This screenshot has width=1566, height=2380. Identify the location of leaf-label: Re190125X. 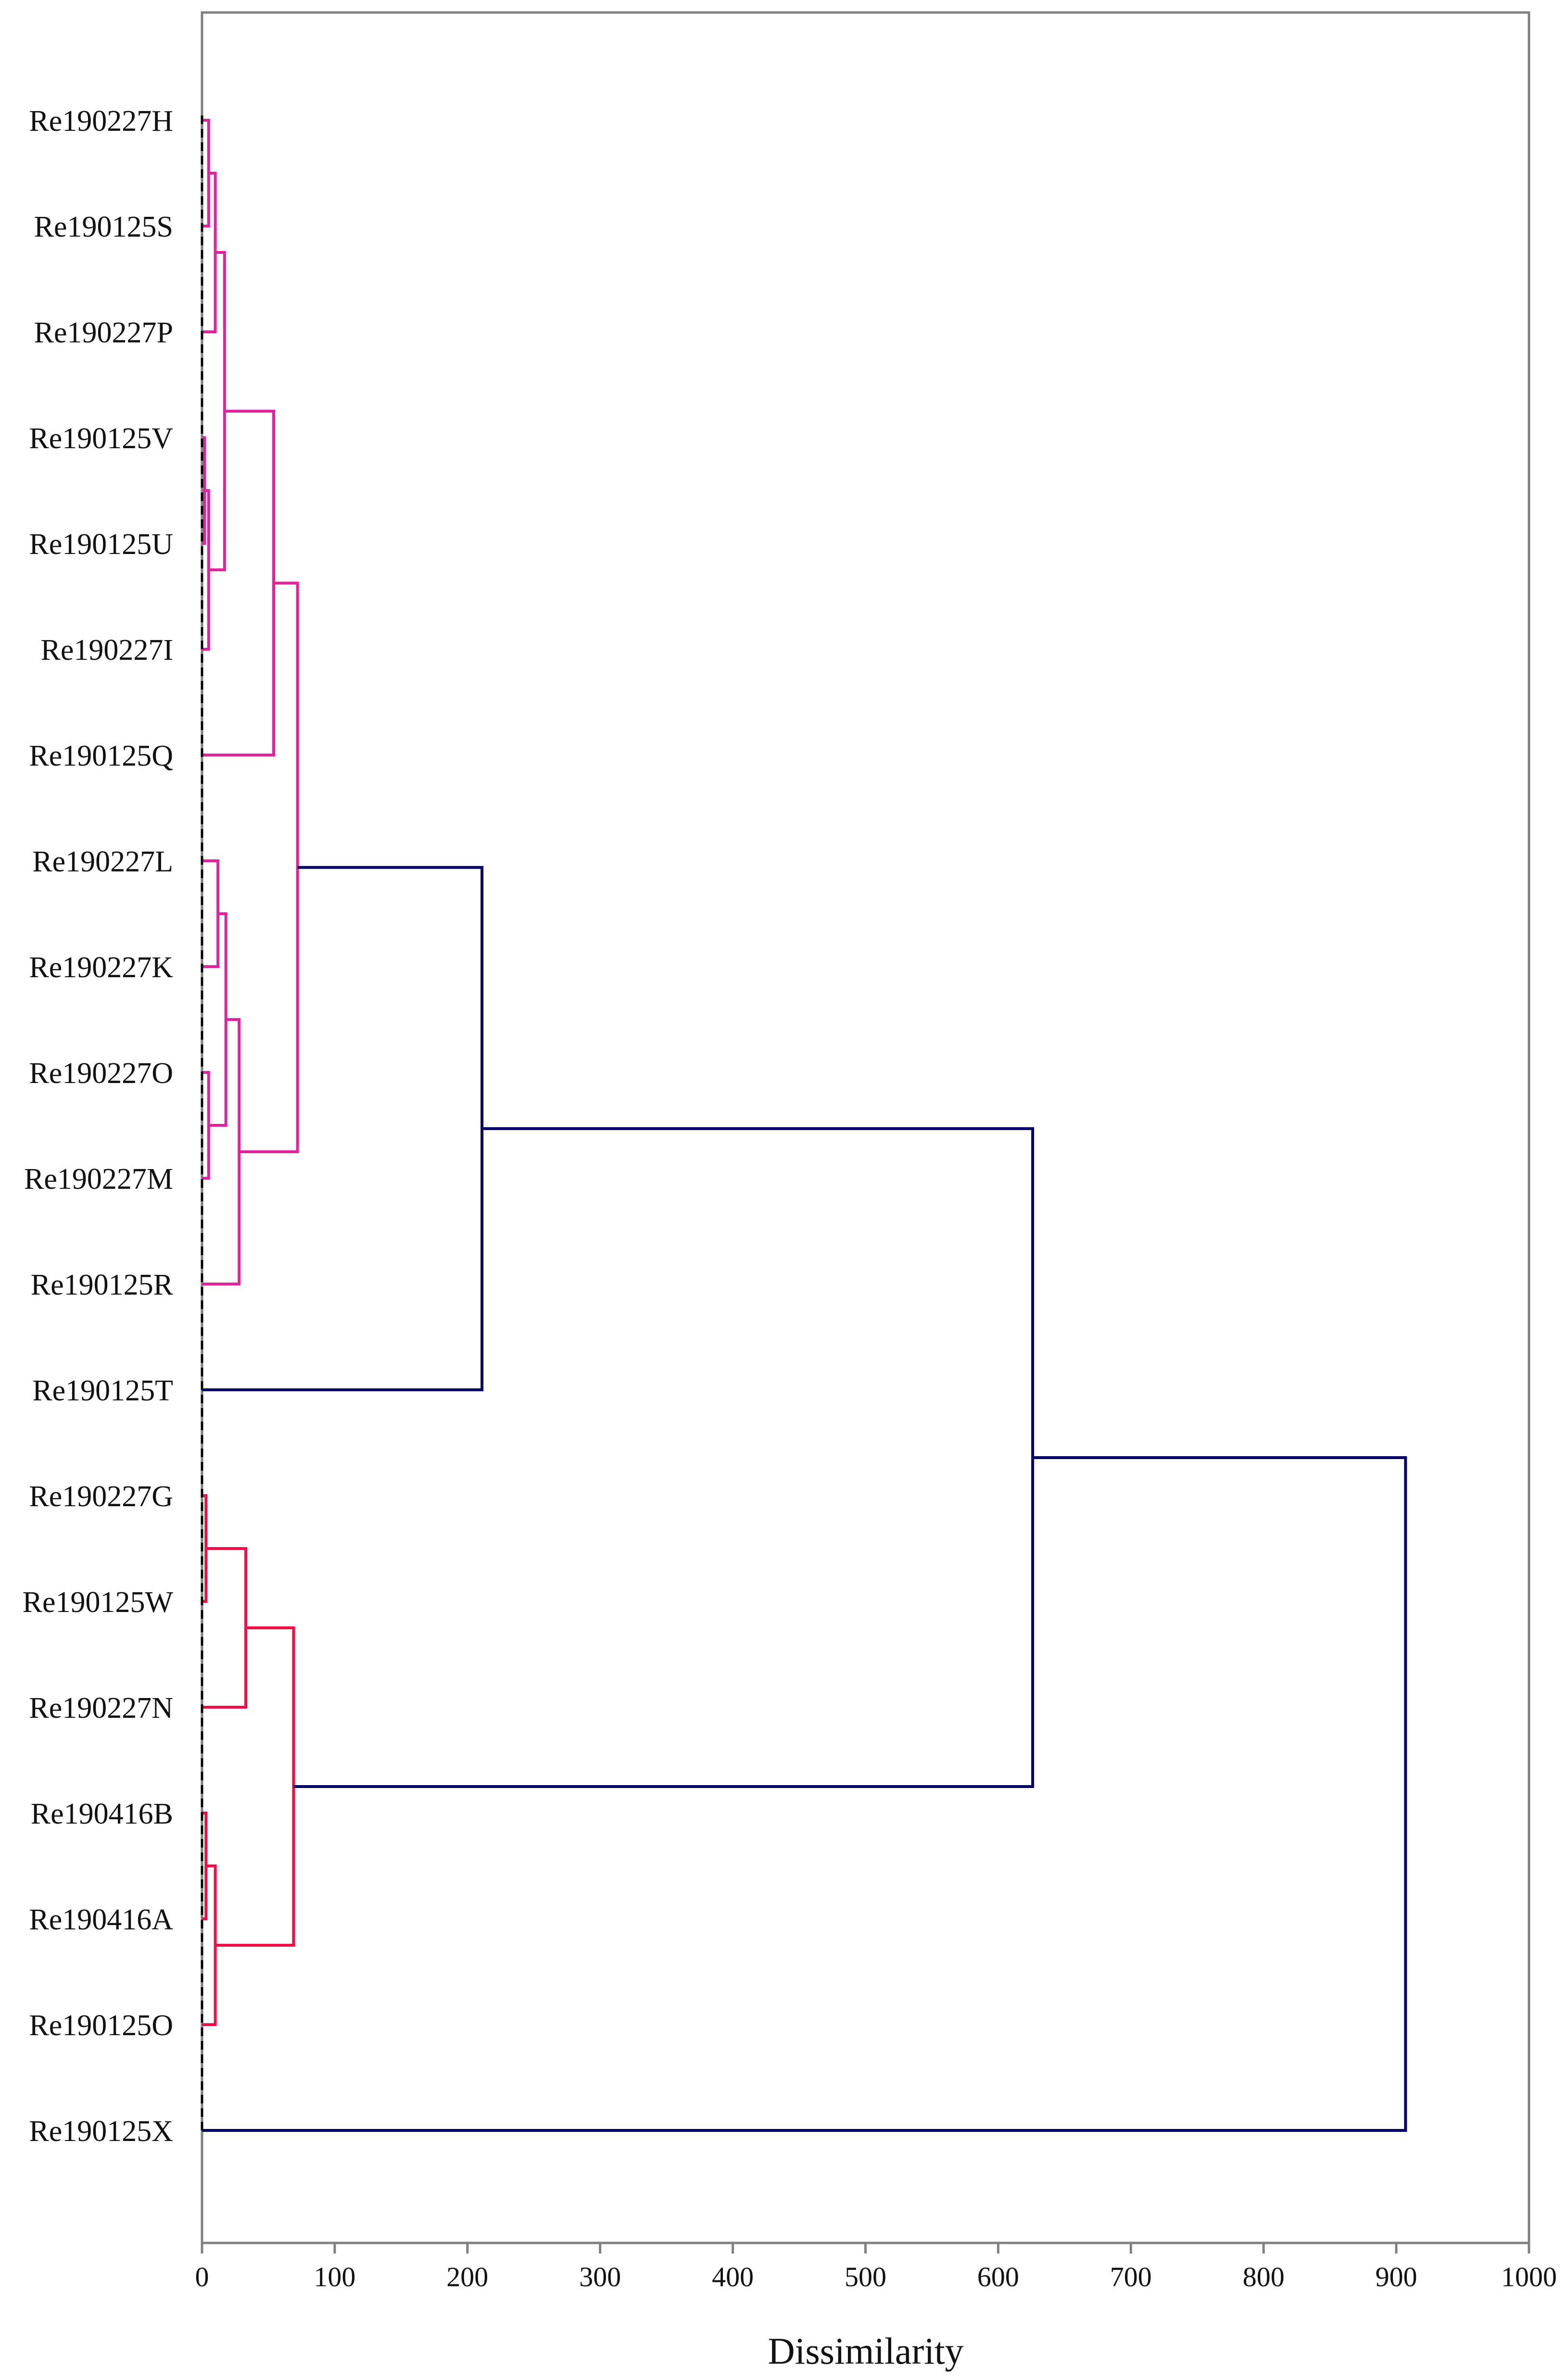
(101, 2132).